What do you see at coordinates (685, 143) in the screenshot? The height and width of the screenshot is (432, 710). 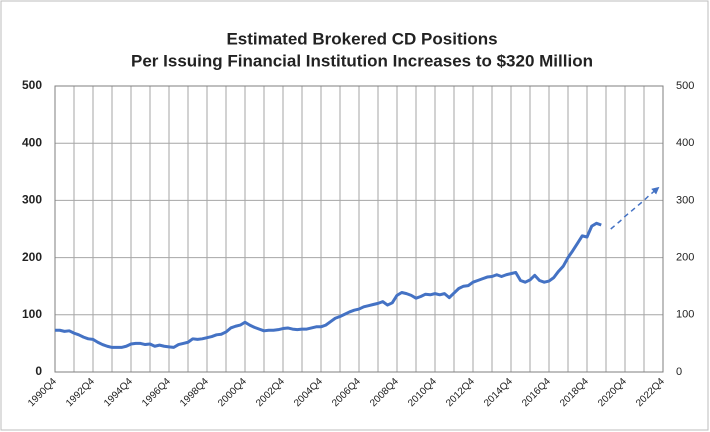 I see `y2-tick-label: 400` at bounding box center [685, 143].